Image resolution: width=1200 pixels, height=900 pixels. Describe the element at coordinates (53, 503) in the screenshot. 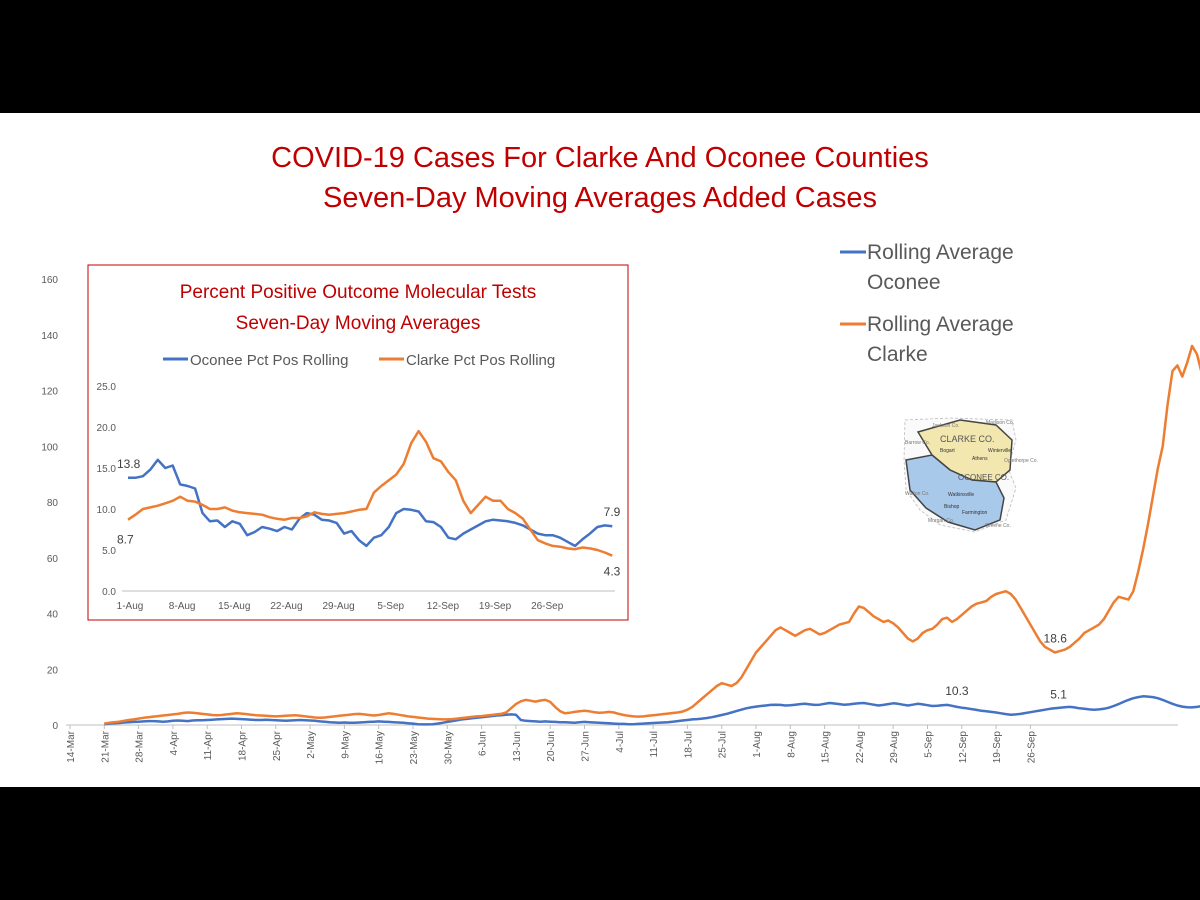

I see `y-tick-label: 80` at that location.